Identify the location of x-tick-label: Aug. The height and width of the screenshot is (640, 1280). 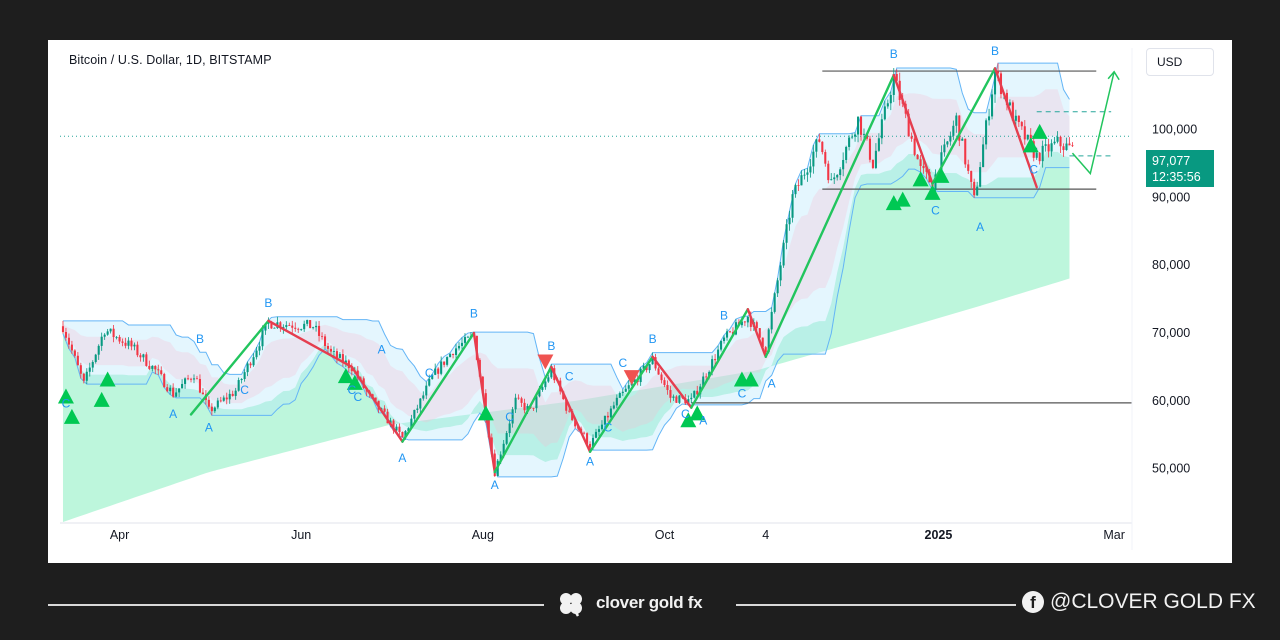
(483, 535).